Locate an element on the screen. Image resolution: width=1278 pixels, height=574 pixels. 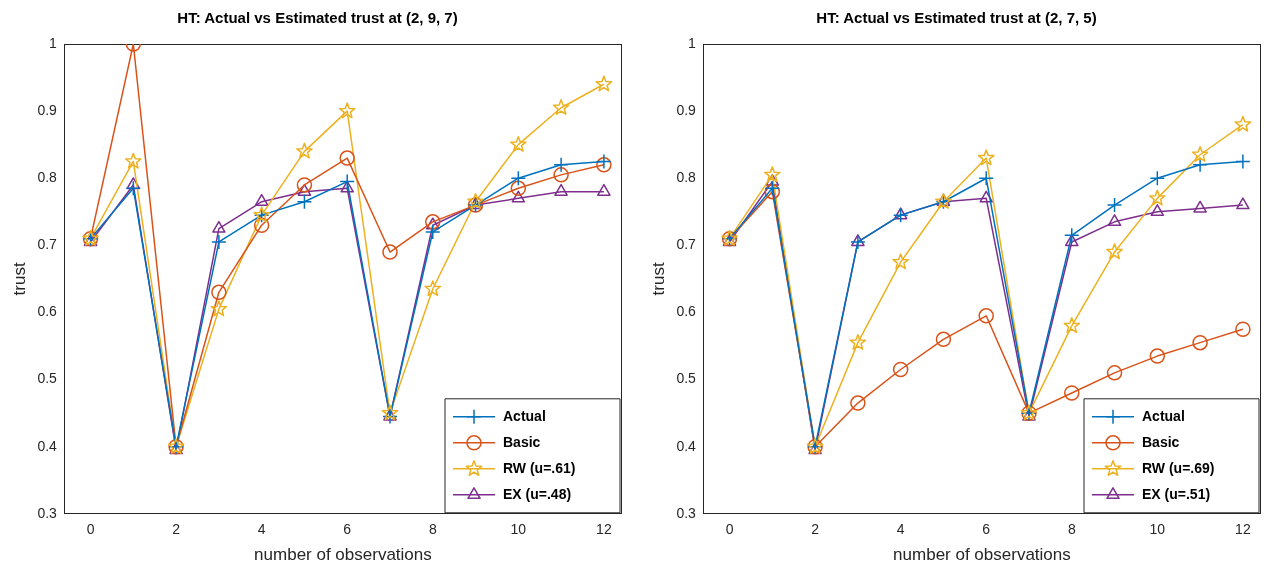
legend-label: EX (u=.51) is located at coordinates (1176, 493).